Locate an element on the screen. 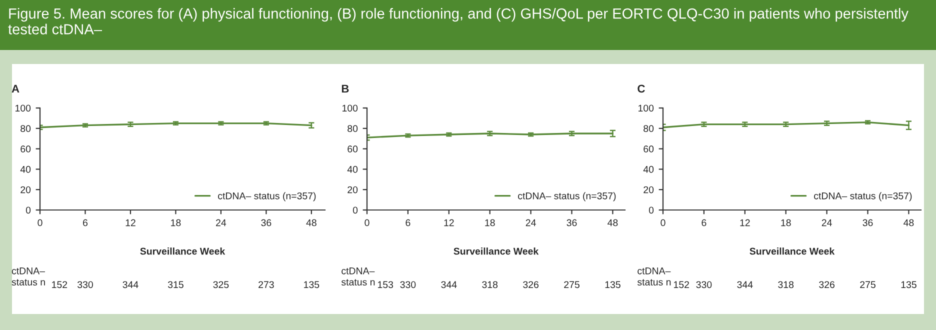  chart-title: A is located at coordinates (16, 88).